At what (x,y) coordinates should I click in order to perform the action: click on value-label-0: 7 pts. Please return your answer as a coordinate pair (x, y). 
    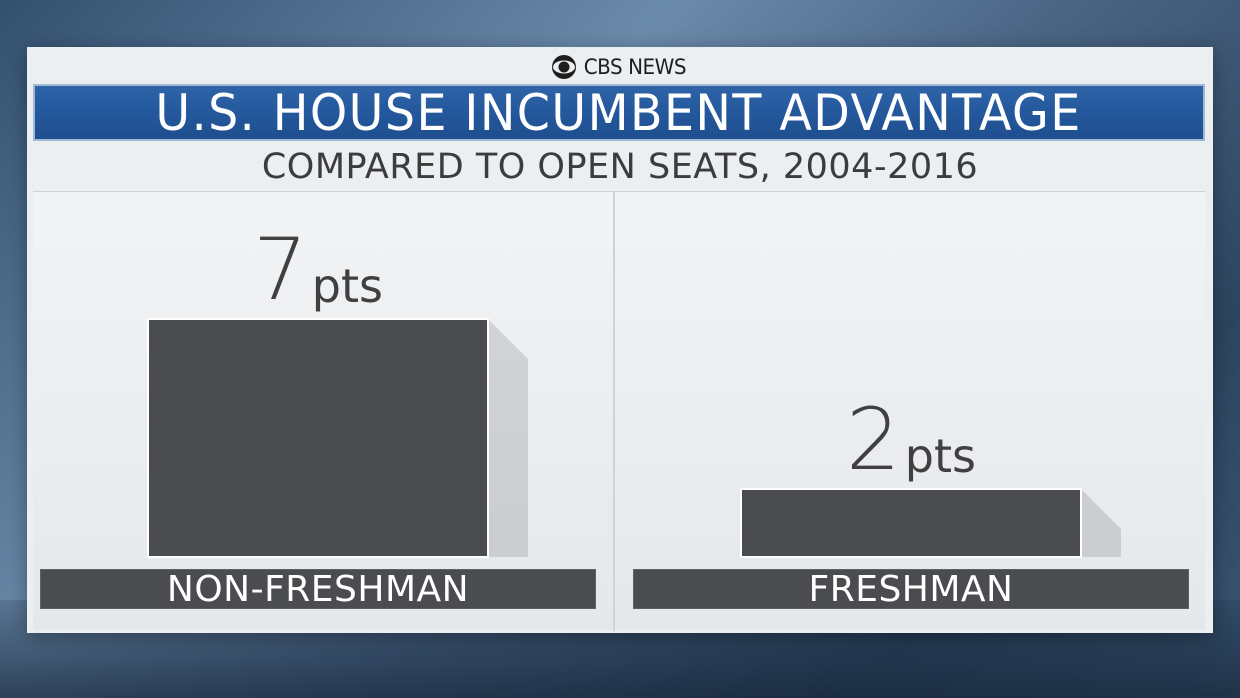
    Looking at the image, I should click on (318, 269).